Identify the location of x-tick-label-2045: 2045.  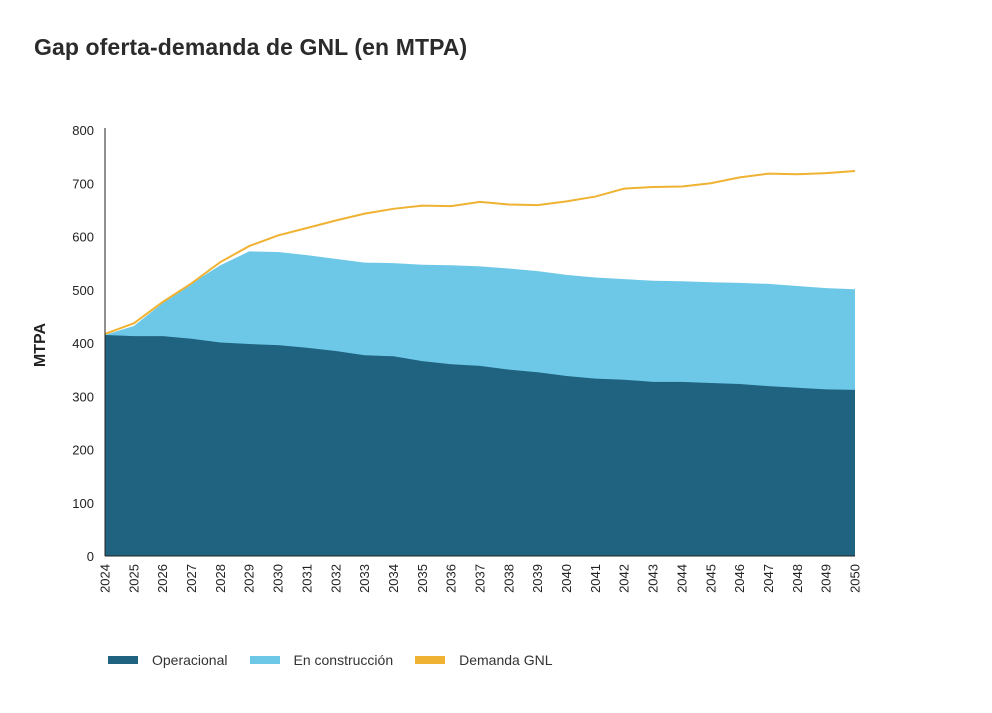
(710, 578).